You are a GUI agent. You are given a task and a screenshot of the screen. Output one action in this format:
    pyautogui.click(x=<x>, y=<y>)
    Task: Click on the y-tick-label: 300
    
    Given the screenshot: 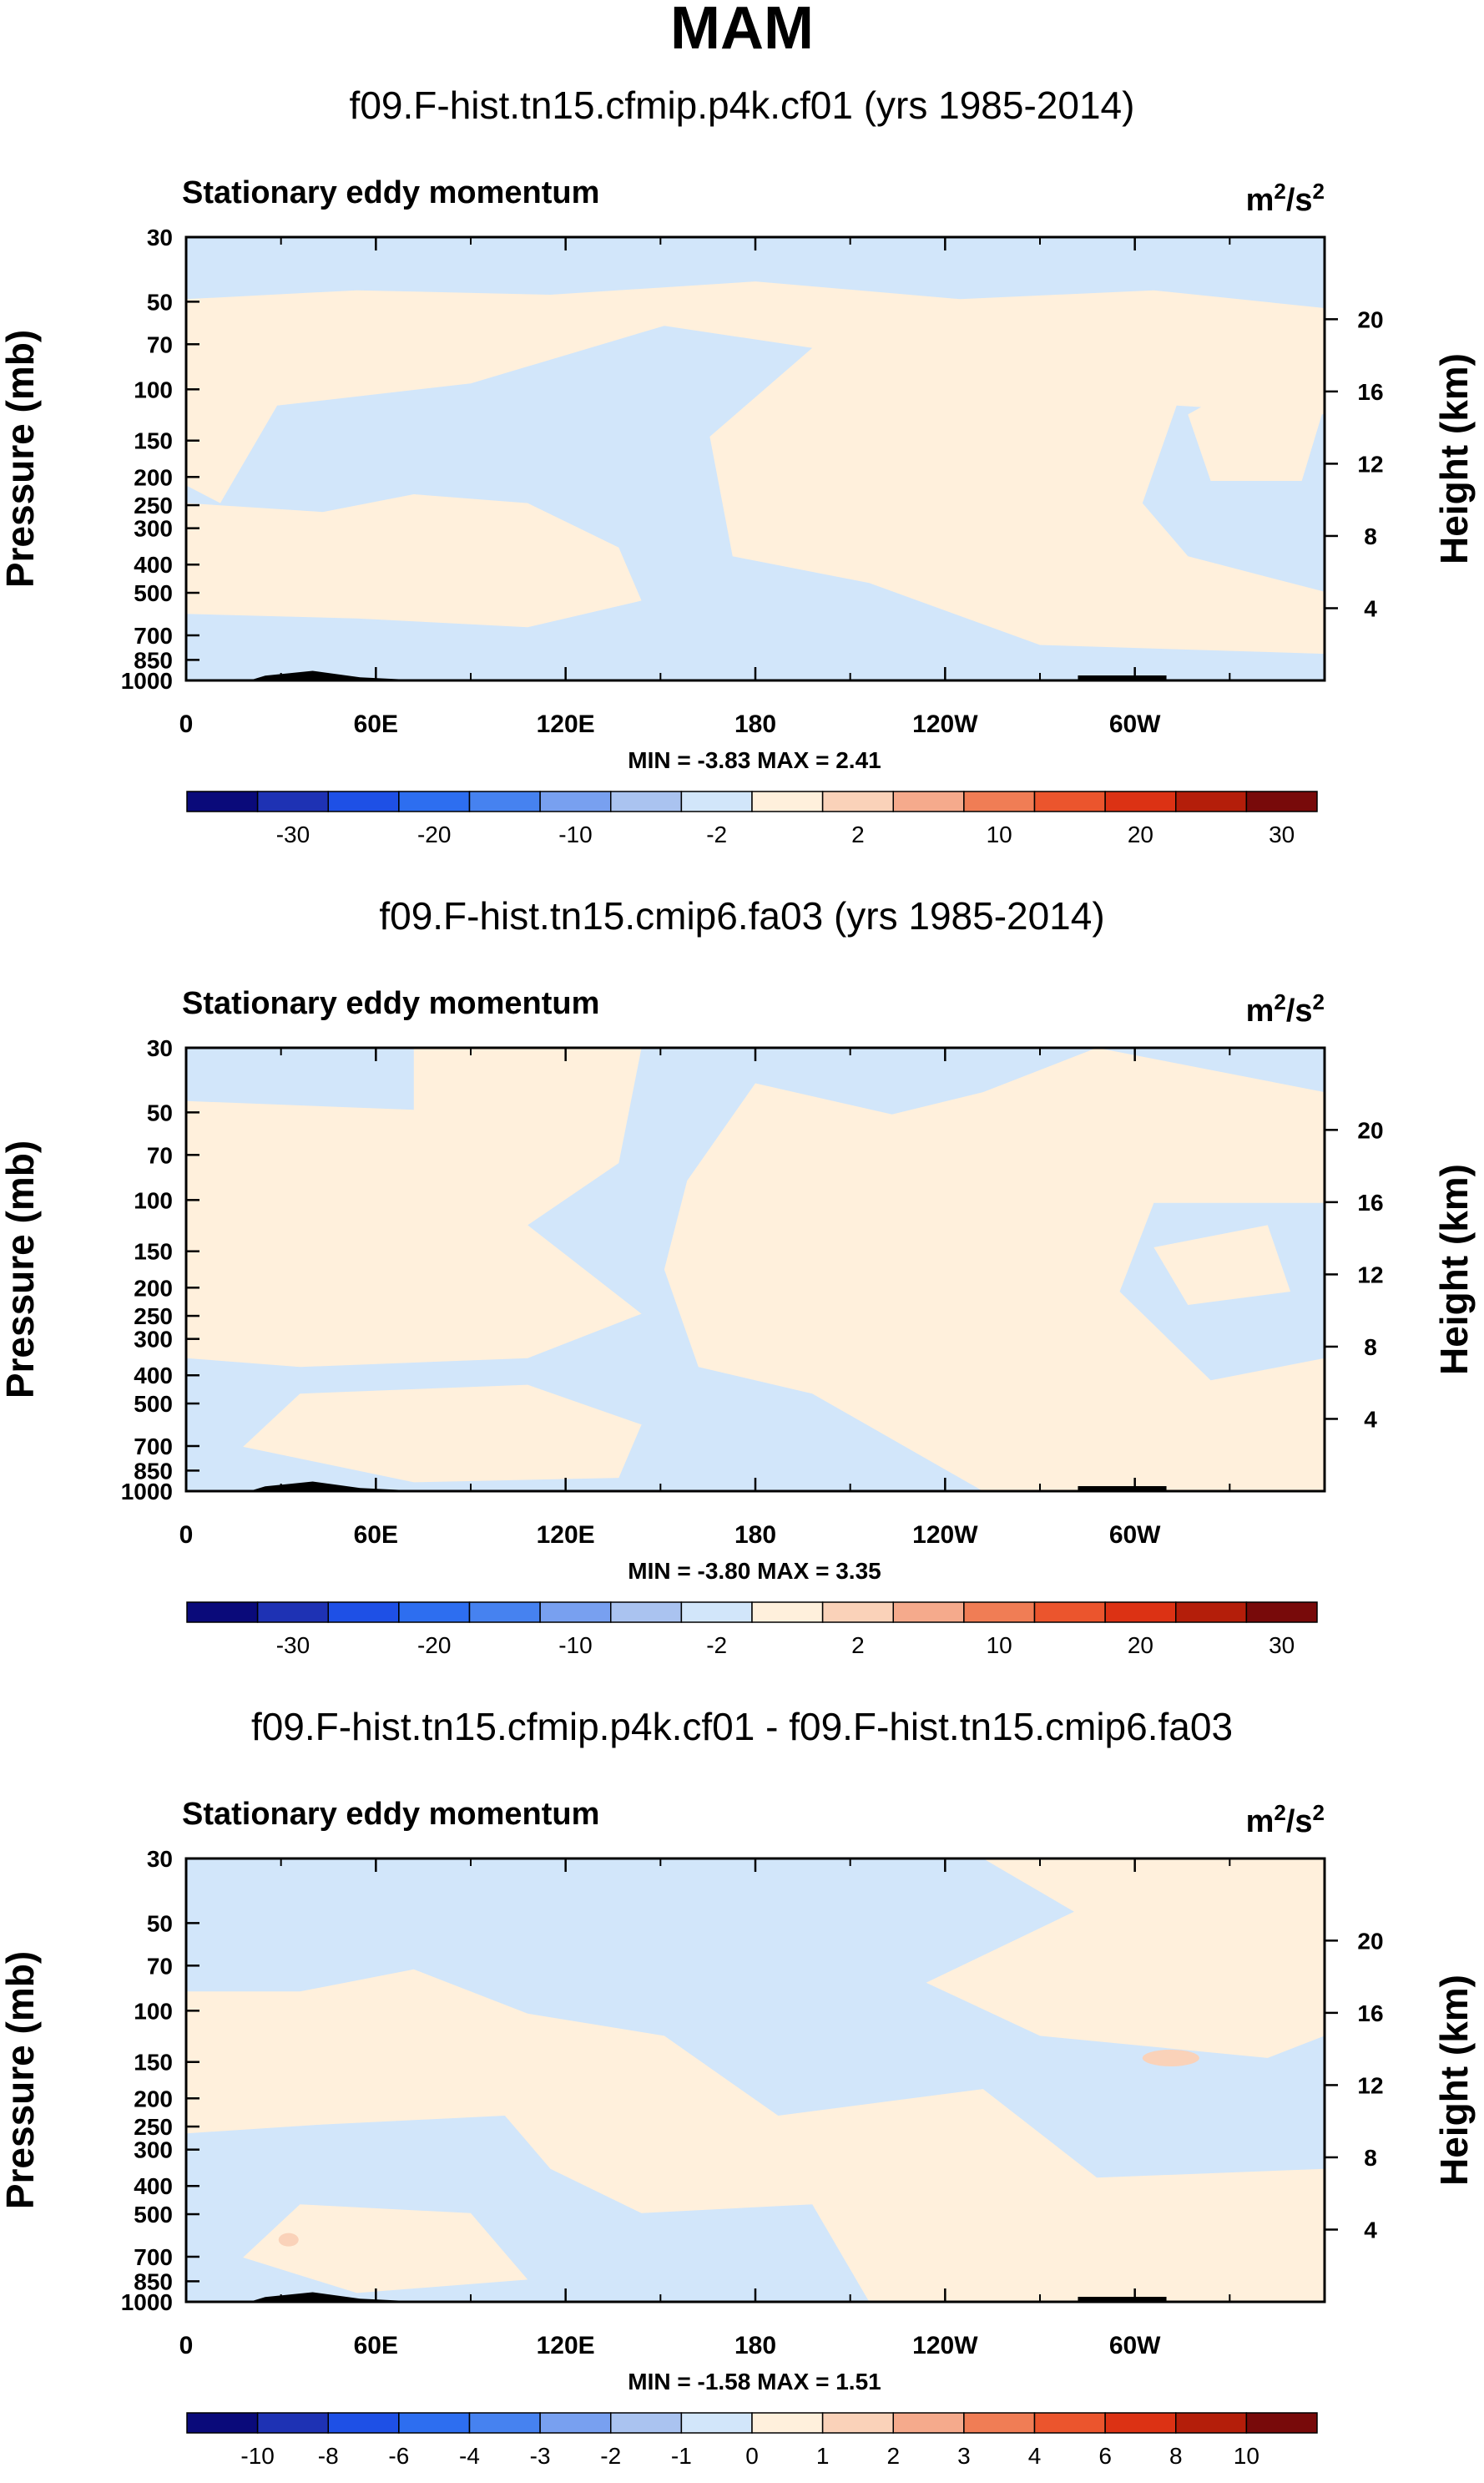 What is the action you would take?
    pyautogui.click(x=153, y=1340)
    